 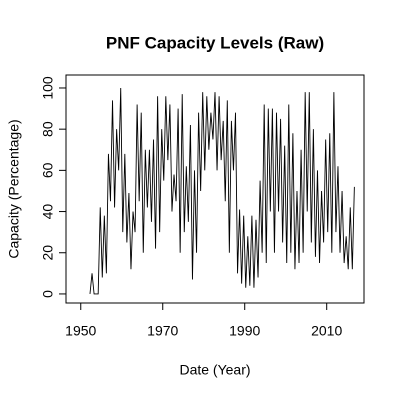 I want to click on chart-title: PNF Capacity Levels (Raw), so click(x=215, y=42).